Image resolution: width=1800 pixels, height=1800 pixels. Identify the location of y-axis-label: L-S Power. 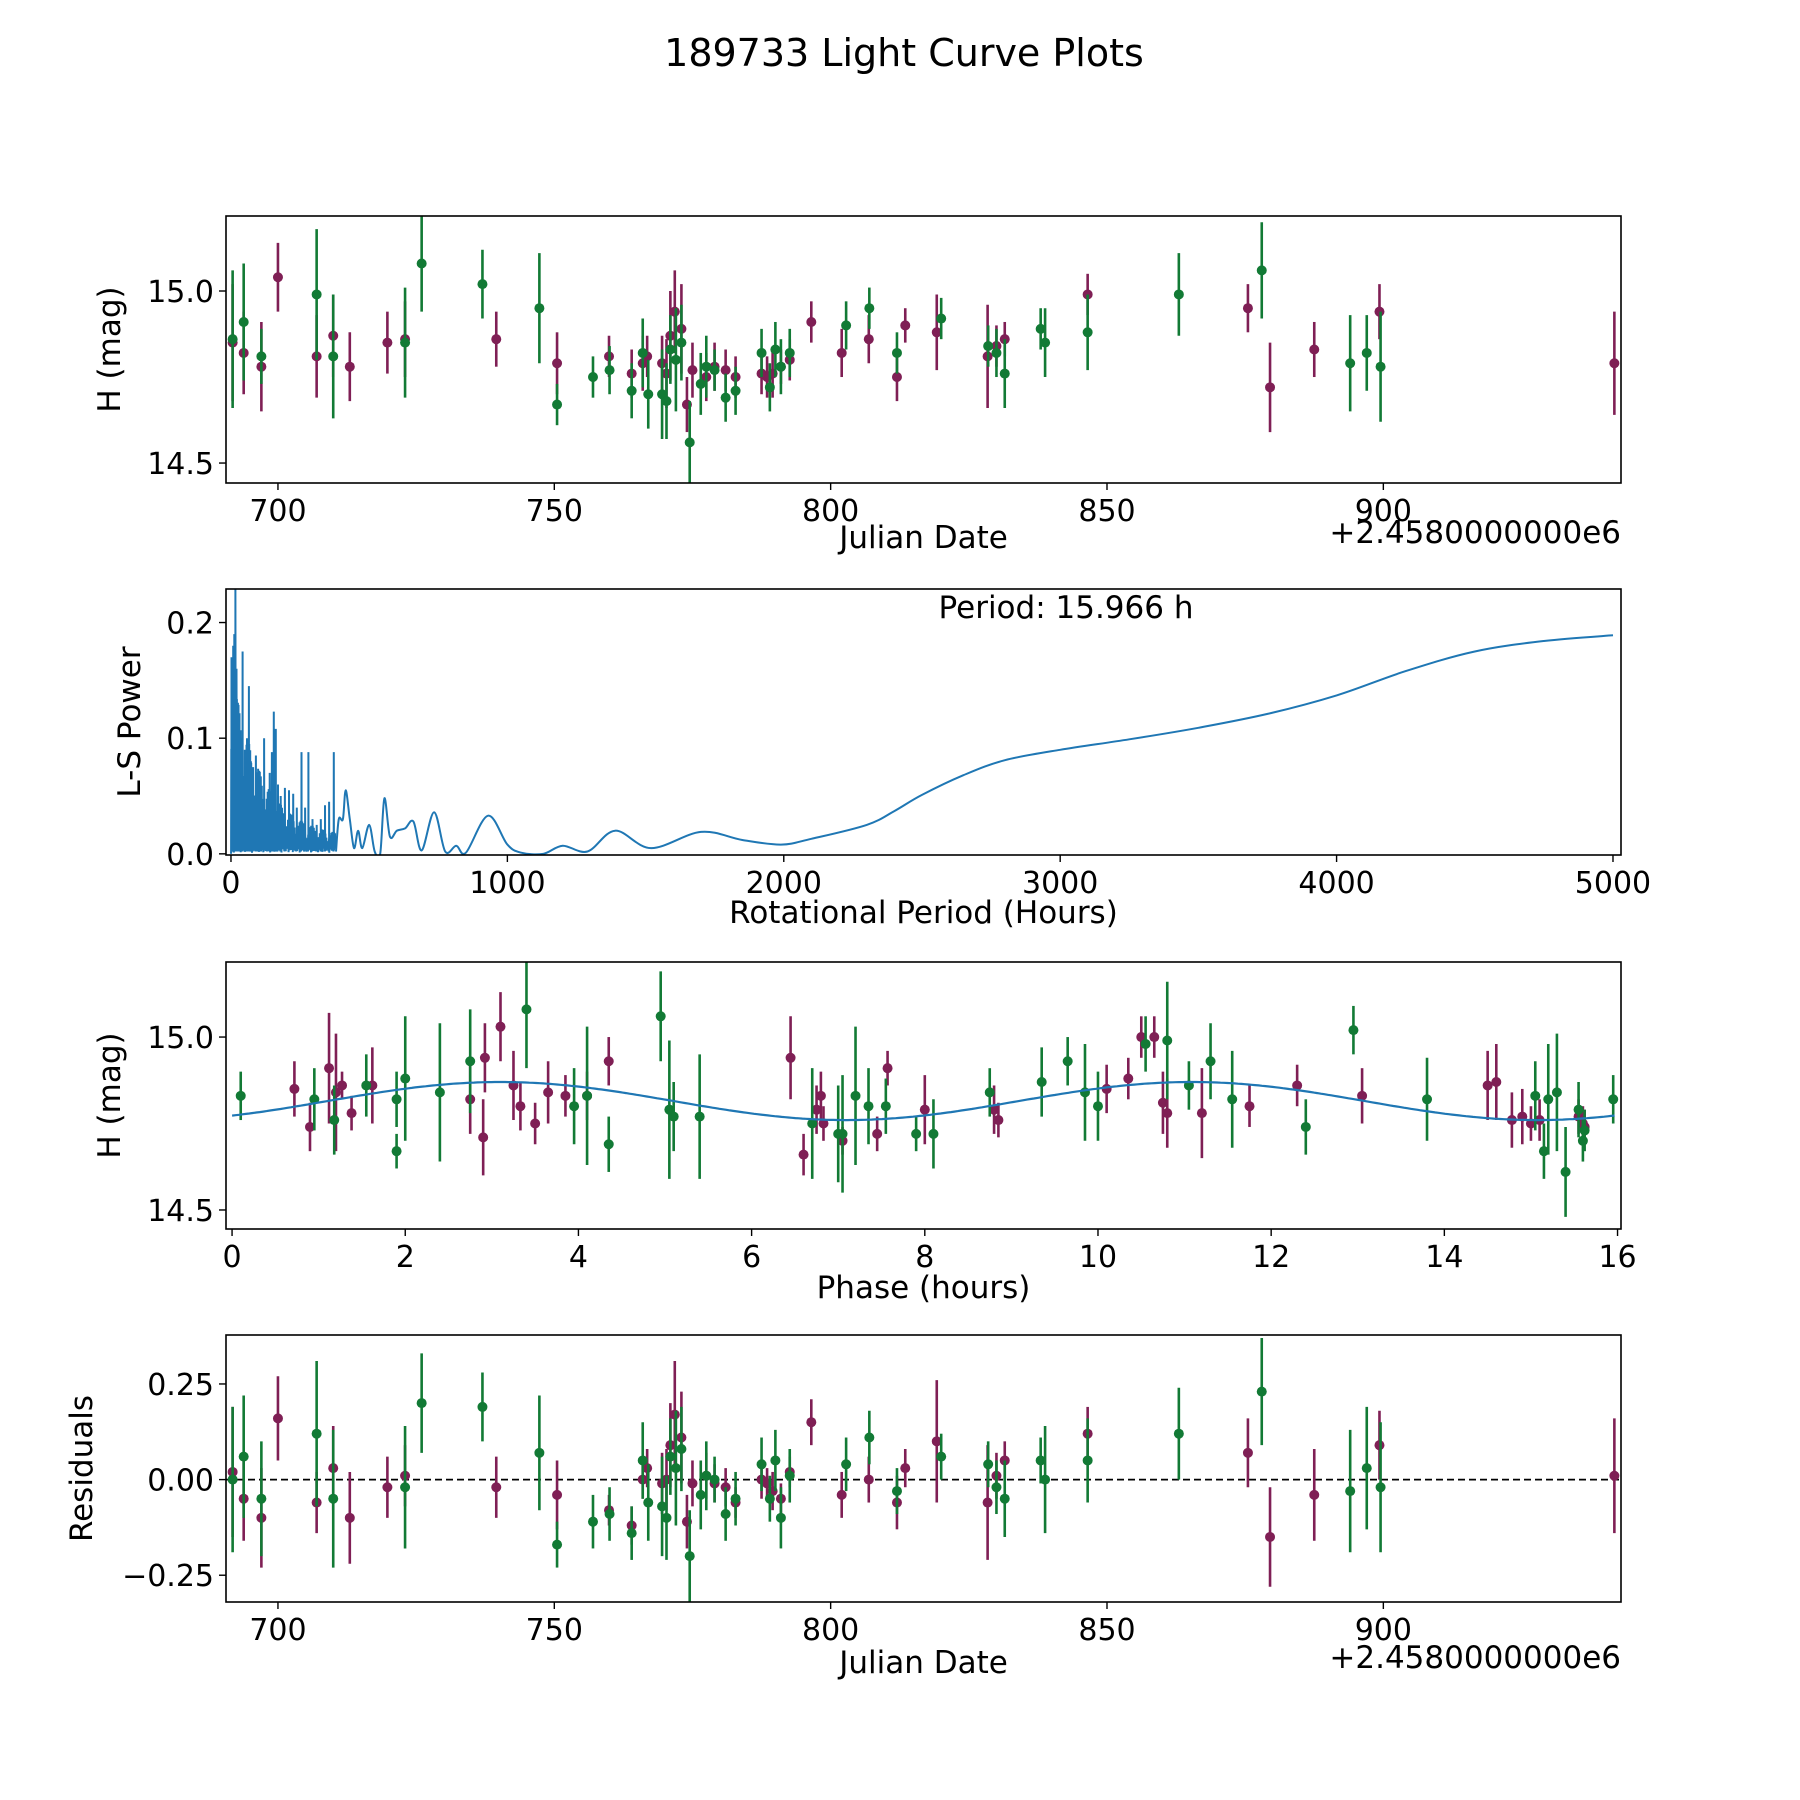
(130, 721).